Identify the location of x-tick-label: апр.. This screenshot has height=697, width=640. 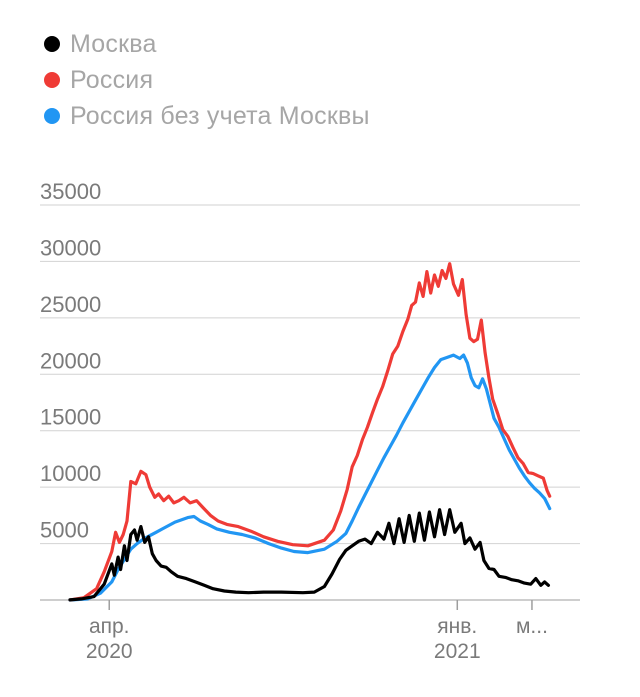
(109, 626).